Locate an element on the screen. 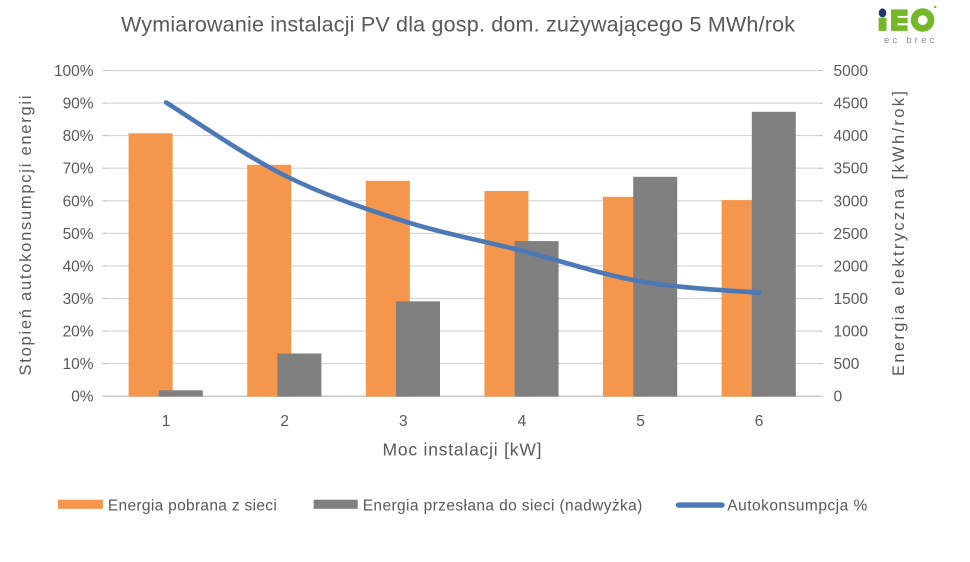 The height and width of the screenshot is (562, 970). svg-text: 3 is located at coordinates (403, 421).